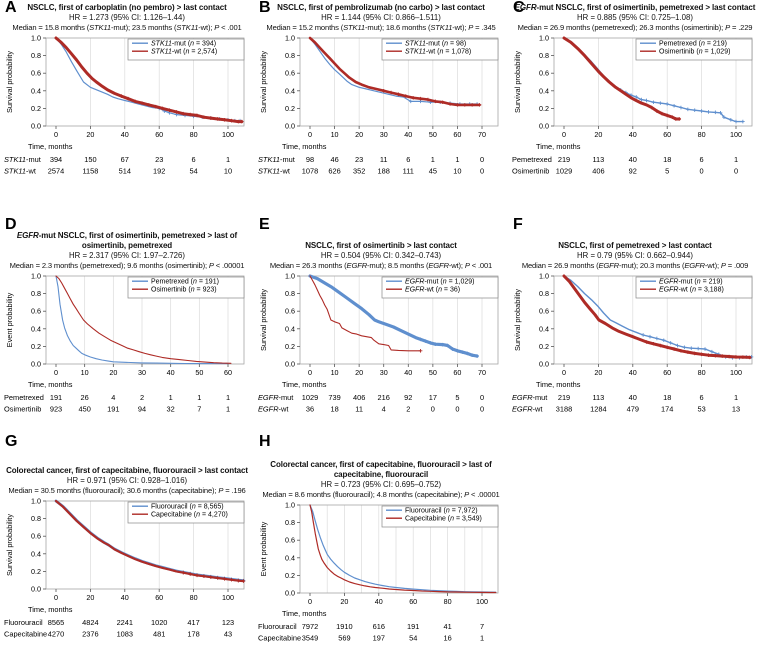 The image size is (762, 651). What do you see at coordinates (635, 255) in the screenshot?
I see `hr-stat: HR = 0.79 (95% CI: 0.662–0.944)` at bounding box center [635, 255].